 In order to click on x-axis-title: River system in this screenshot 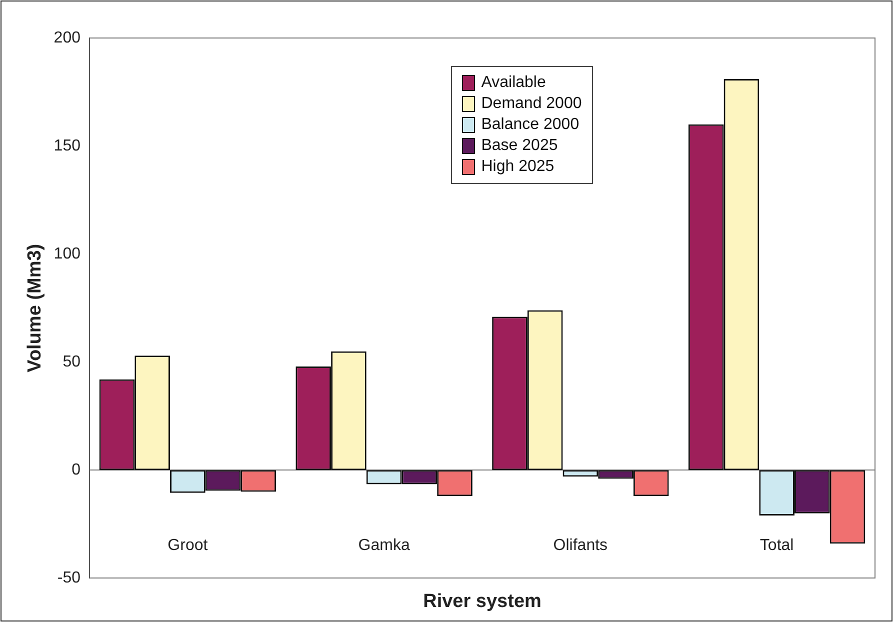, I will do `click(482, 601)`.